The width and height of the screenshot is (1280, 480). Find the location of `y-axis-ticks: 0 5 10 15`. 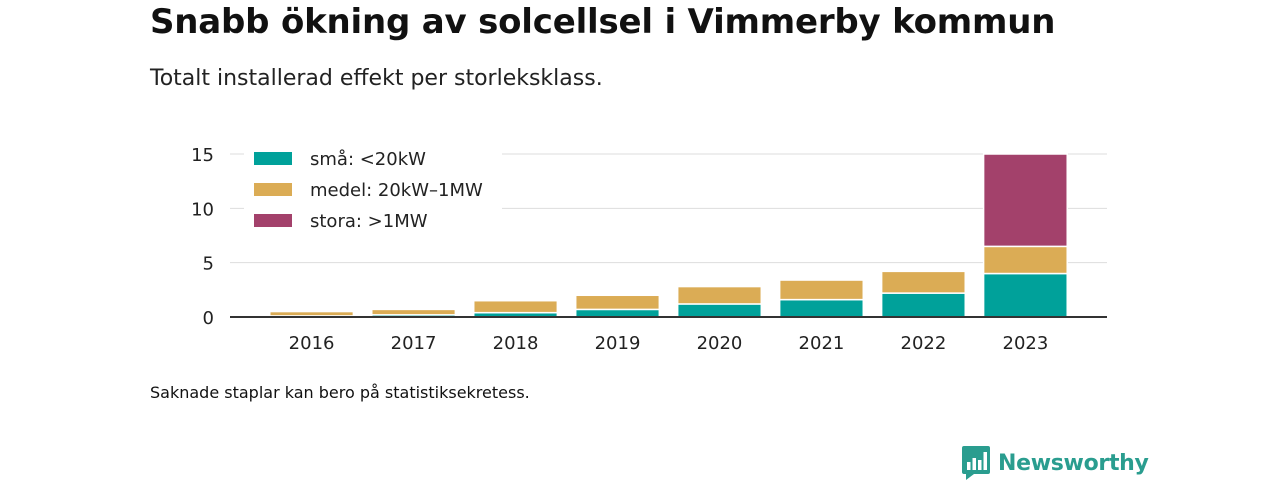

y-axis-ticks: 0 5 10 15 is located at coordinates (202, 237).